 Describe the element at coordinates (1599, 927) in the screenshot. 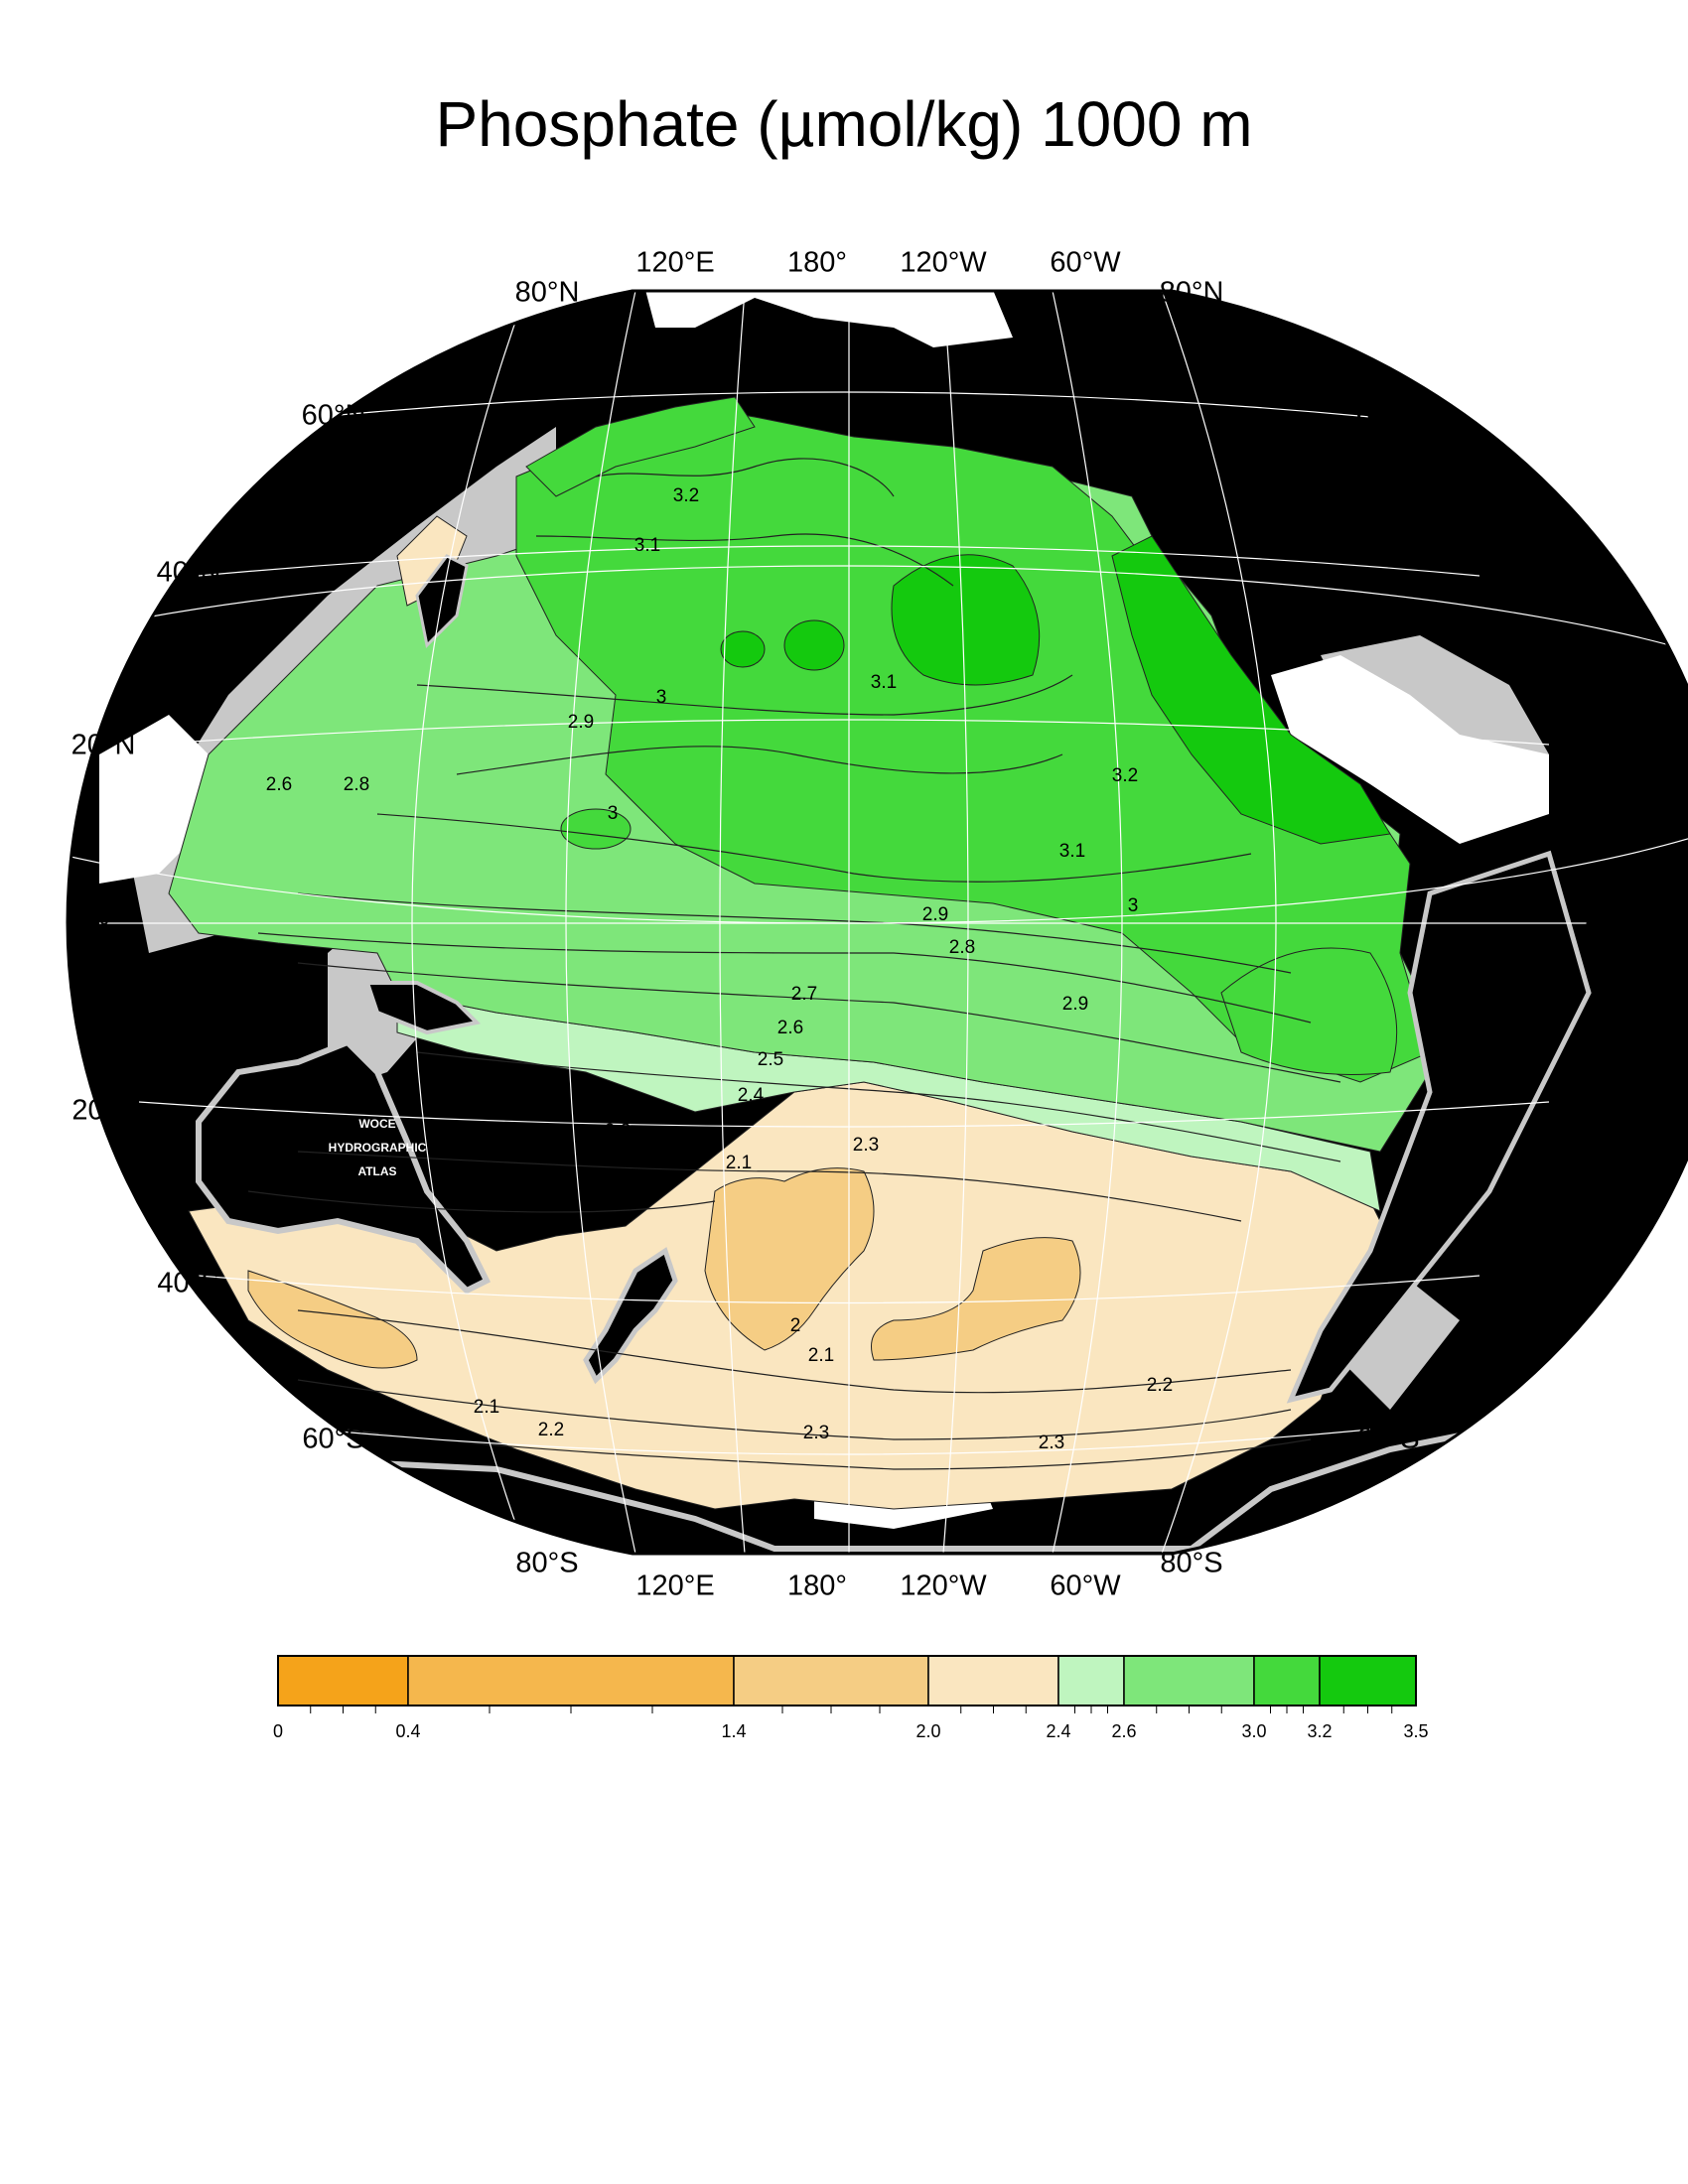

I see `lat-label-right: 0°` at that location.